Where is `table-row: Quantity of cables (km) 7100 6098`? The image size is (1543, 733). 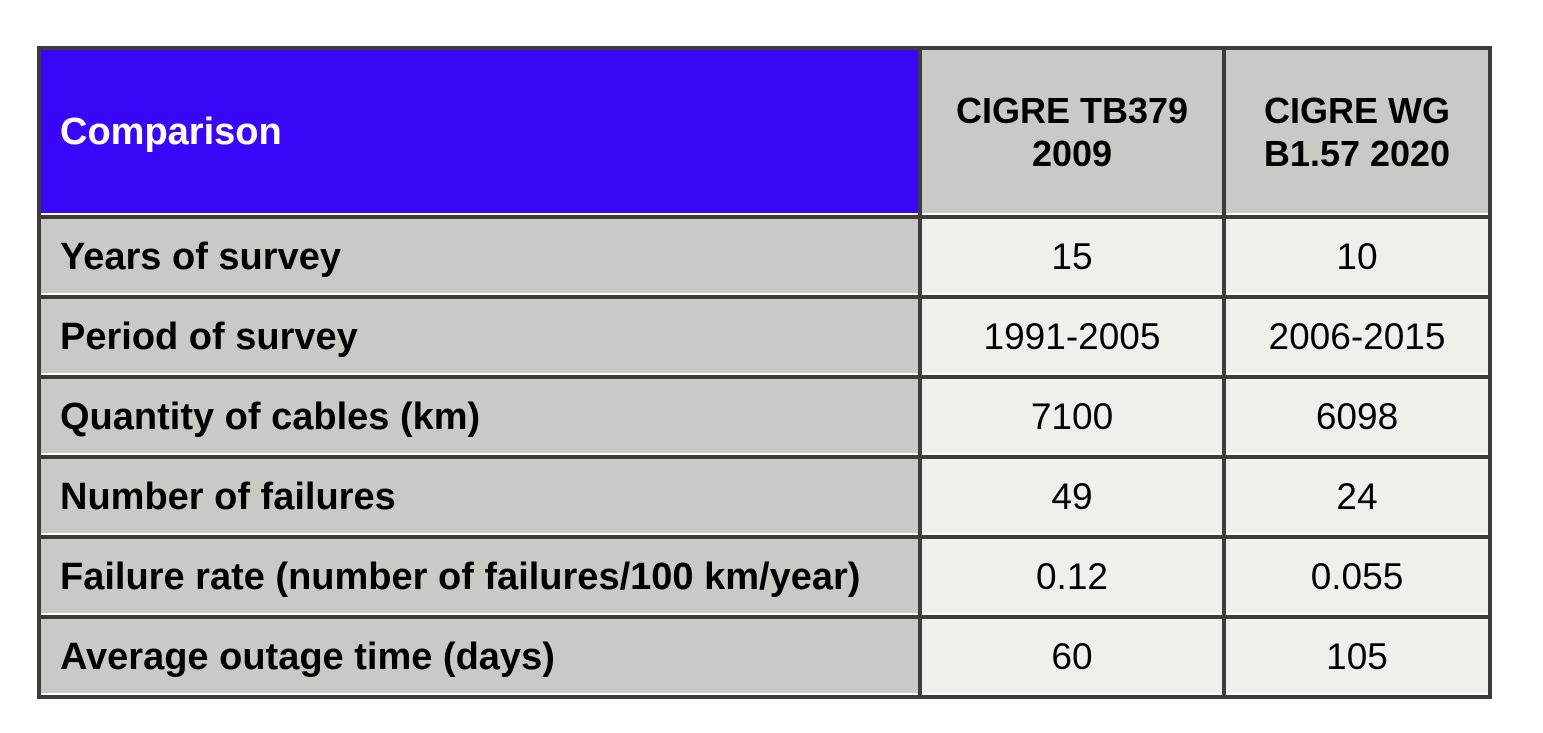 table-row: Quantity of cables (km) 7100 6098 is located at coordinates (766, 419).